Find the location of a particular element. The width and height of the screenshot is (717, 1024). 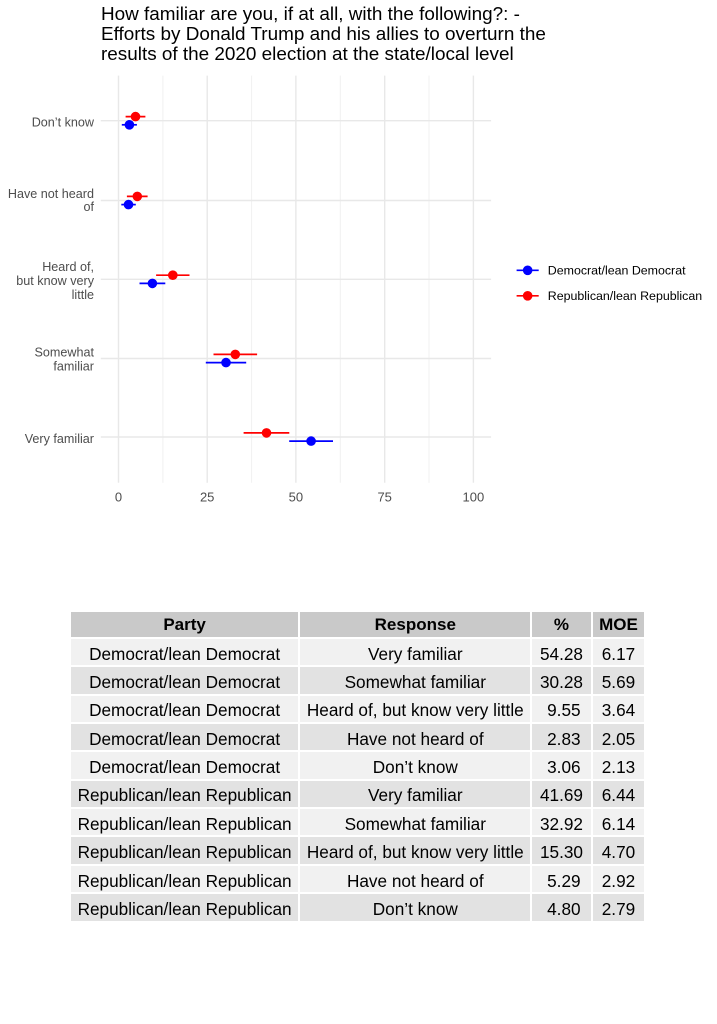

svg-text: 100 is located at coordinates (474, 497).